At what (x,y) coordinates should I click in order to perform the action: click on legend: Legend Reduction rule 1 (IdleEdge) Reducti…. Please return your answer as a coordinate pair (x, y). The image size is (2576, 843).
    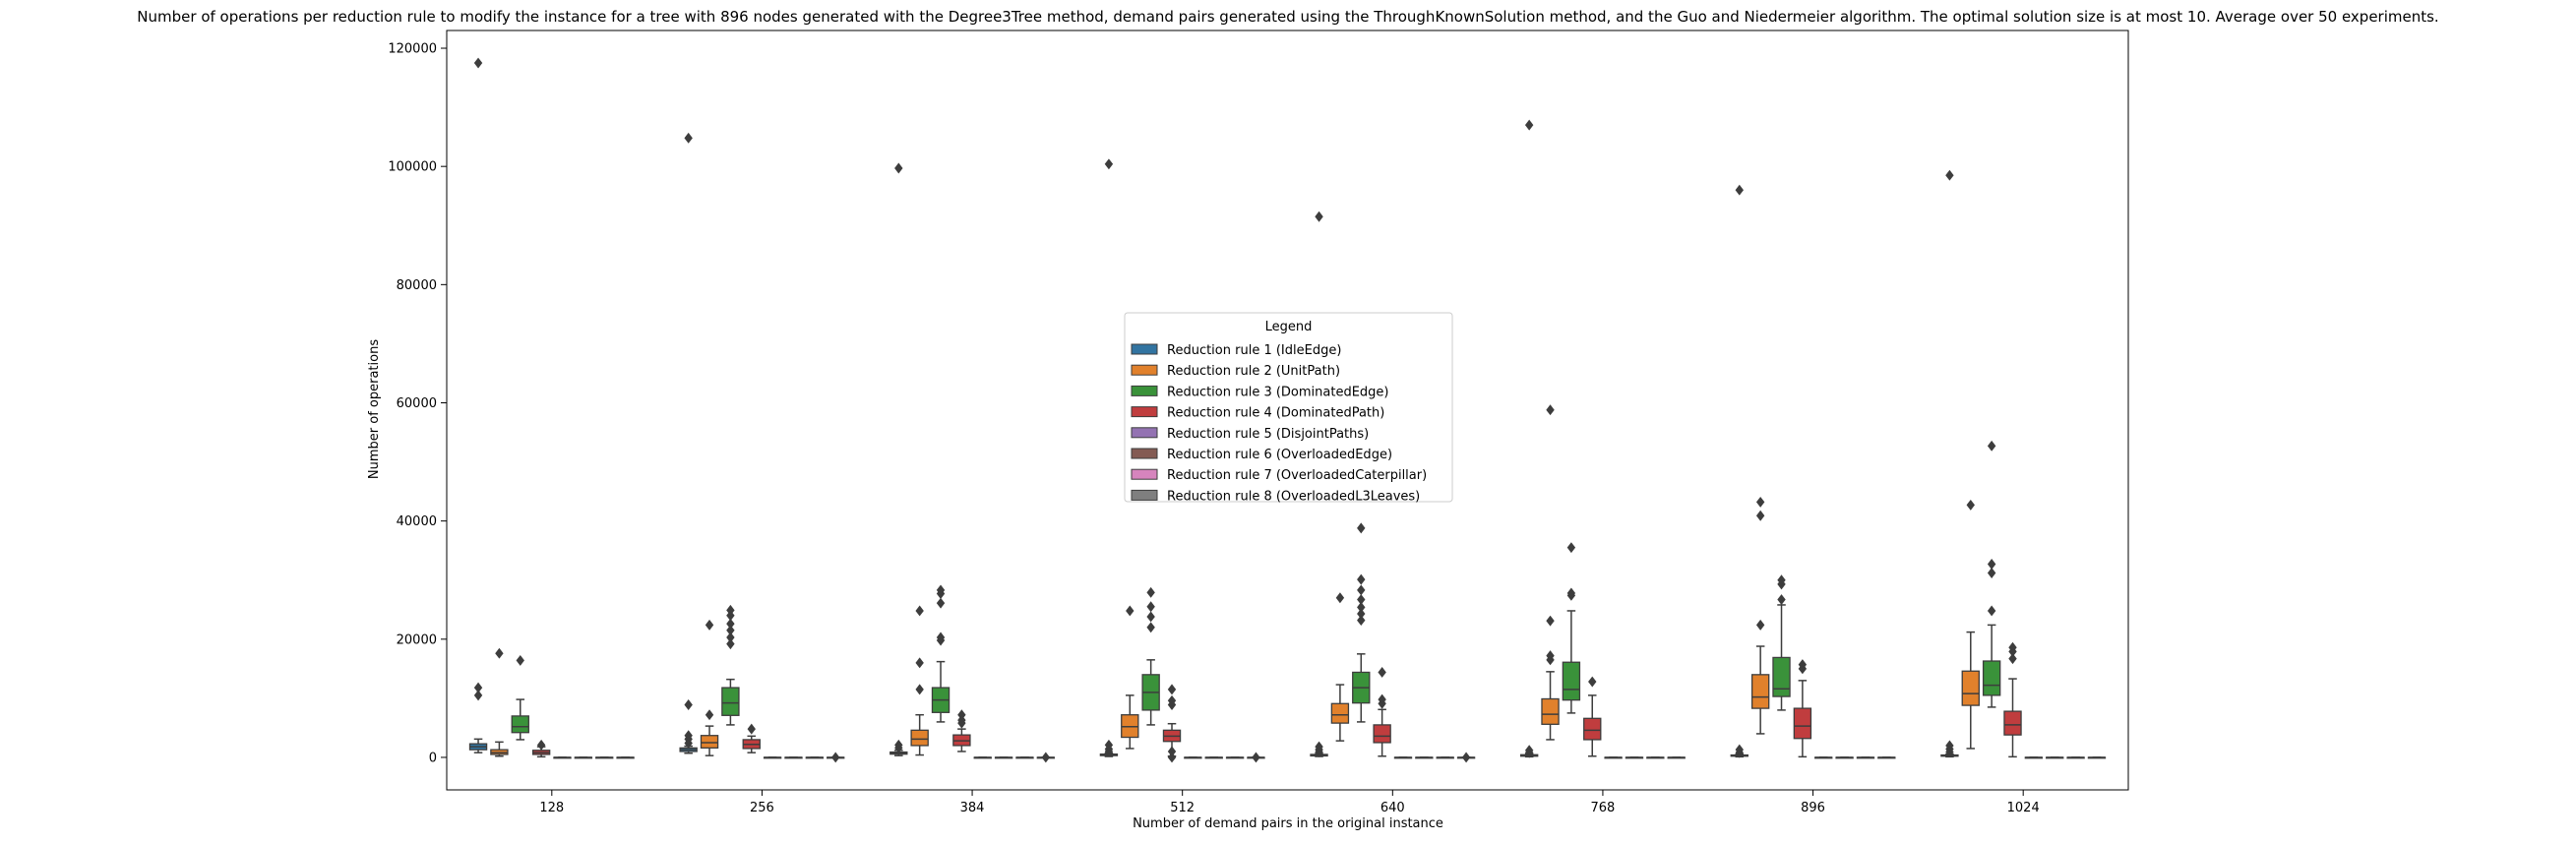
    Looking at the image, I should click on (1288, 408).